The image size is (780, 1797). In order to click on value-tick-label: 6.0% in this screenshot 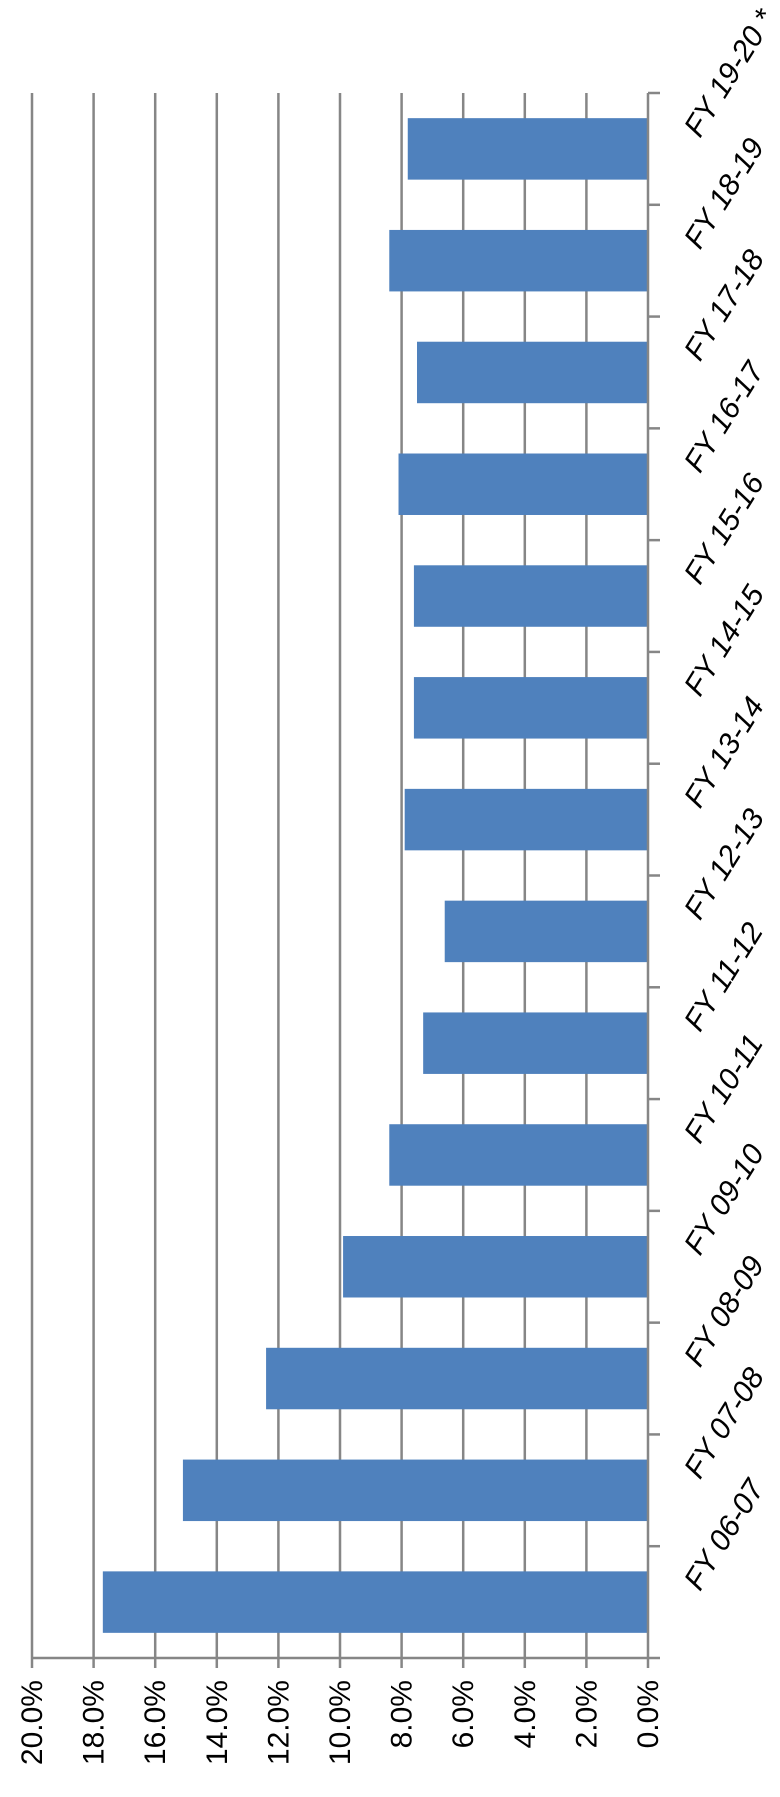, I will do `click(463, 1714)`.